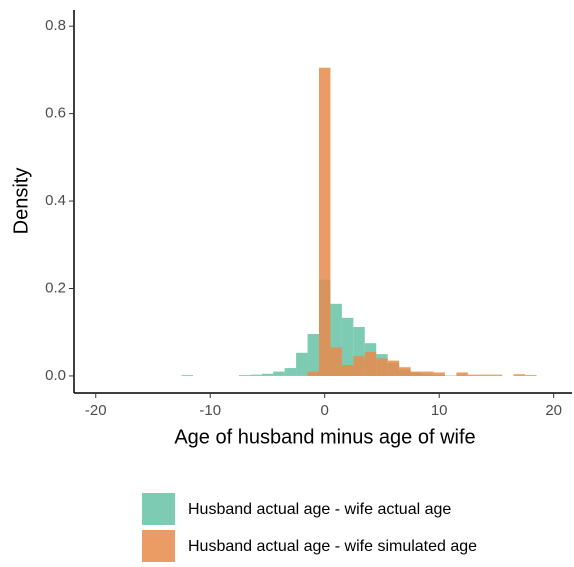 The image size is (574, 567). What do you see at coordinates (21, 201) in the screenshot?
I see `y-axis-title: Density` at bounding box center [21, 201].